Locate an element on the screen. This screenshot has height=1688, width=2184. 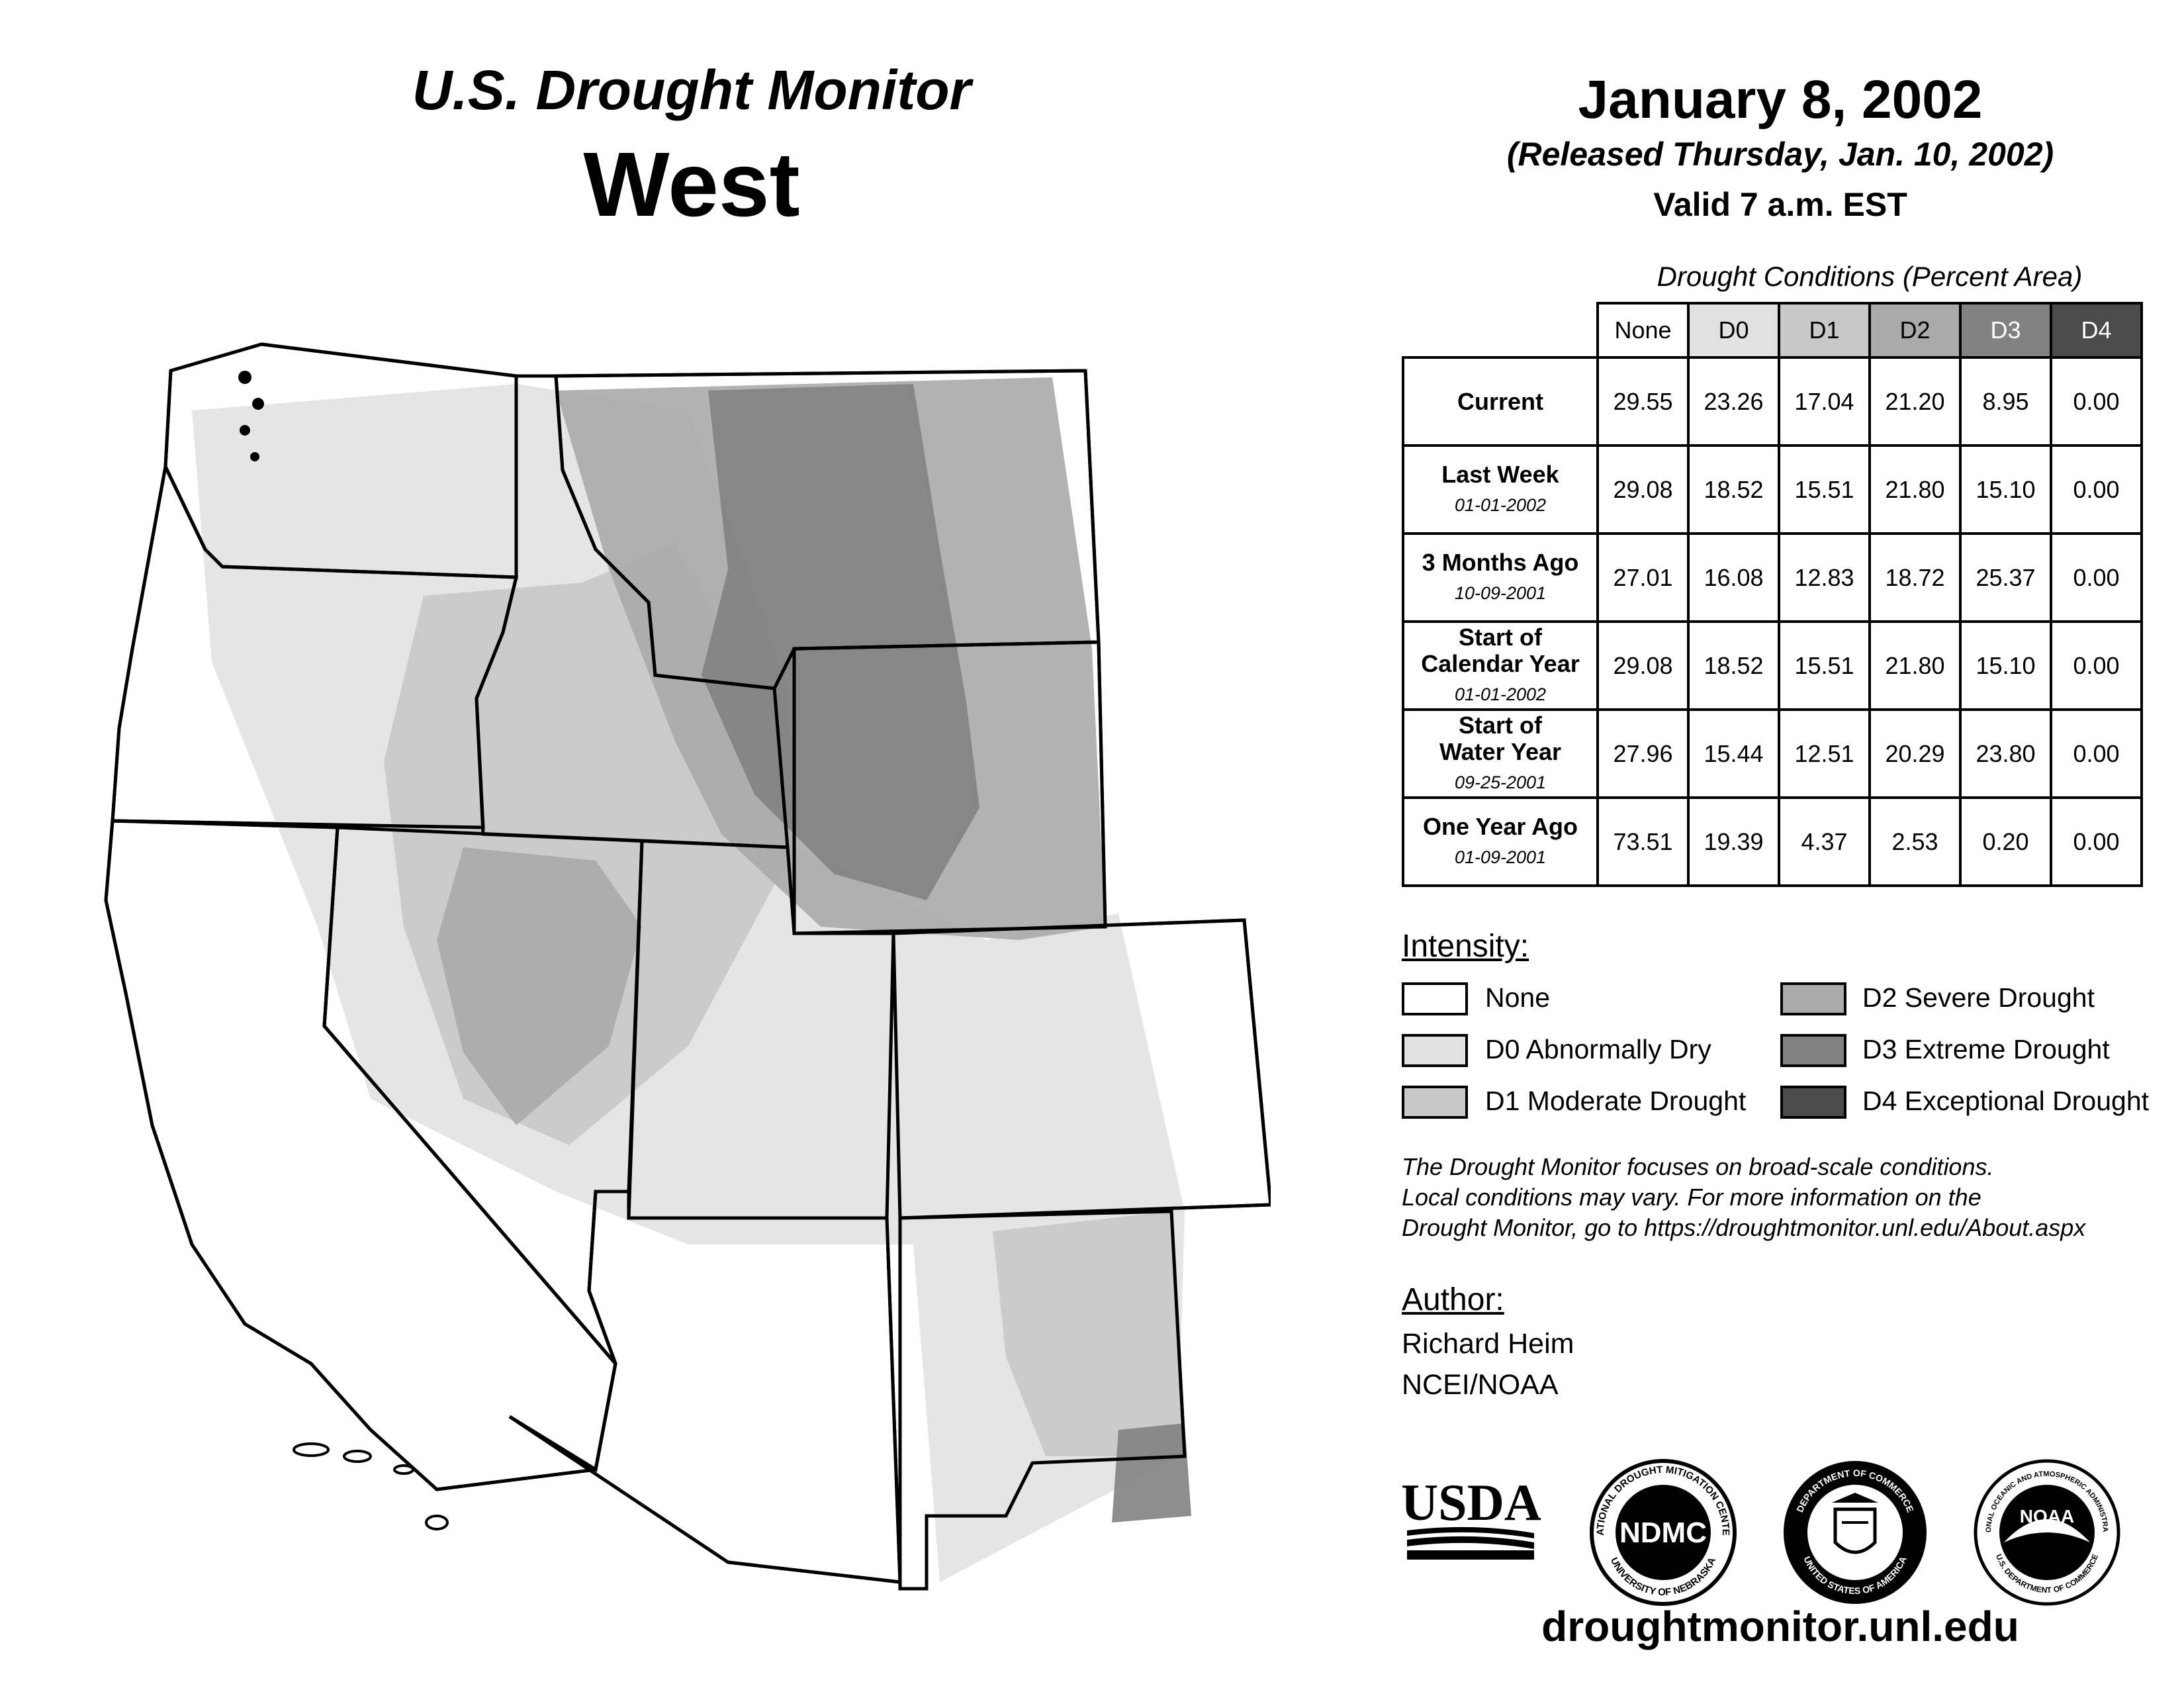
col-header-d3: D3 is located at coordinates (2005, 330).